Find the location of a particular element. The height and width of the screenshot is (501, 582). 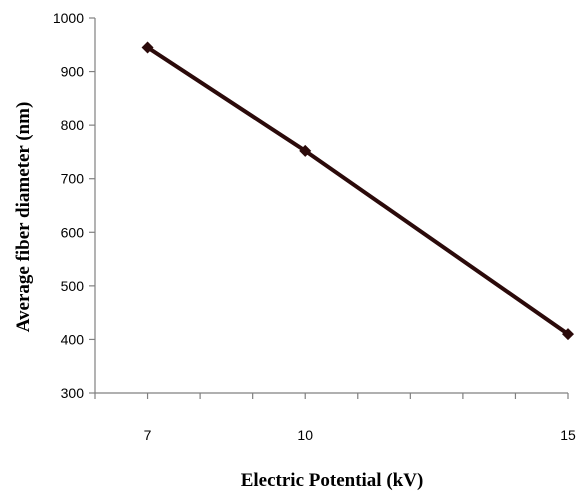

y-tick-label: 900 is located at coordinates (73, 72).